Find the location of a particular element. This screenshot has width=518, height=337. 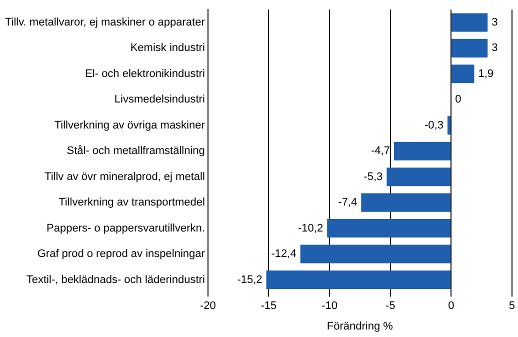

y-tick-label: Tillverkning av transportmedel is located at coordinates (131, 202).